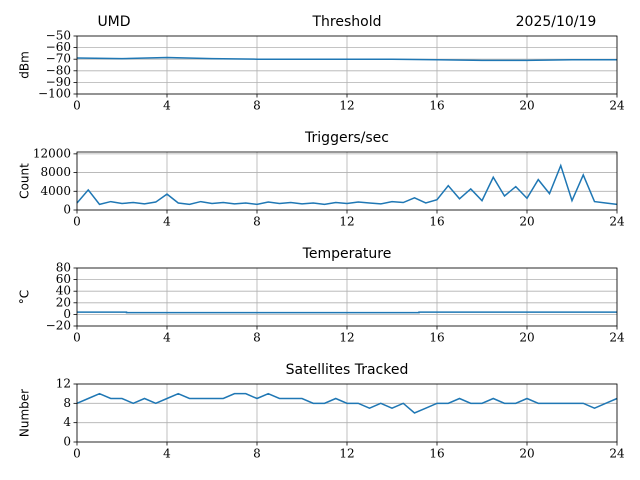 The height and width of the screenshot is (480, 640). What do you see at coordinates (113, 22) in the screenshot?
I see `annotation: UMD` at bounding box center [113, 22].